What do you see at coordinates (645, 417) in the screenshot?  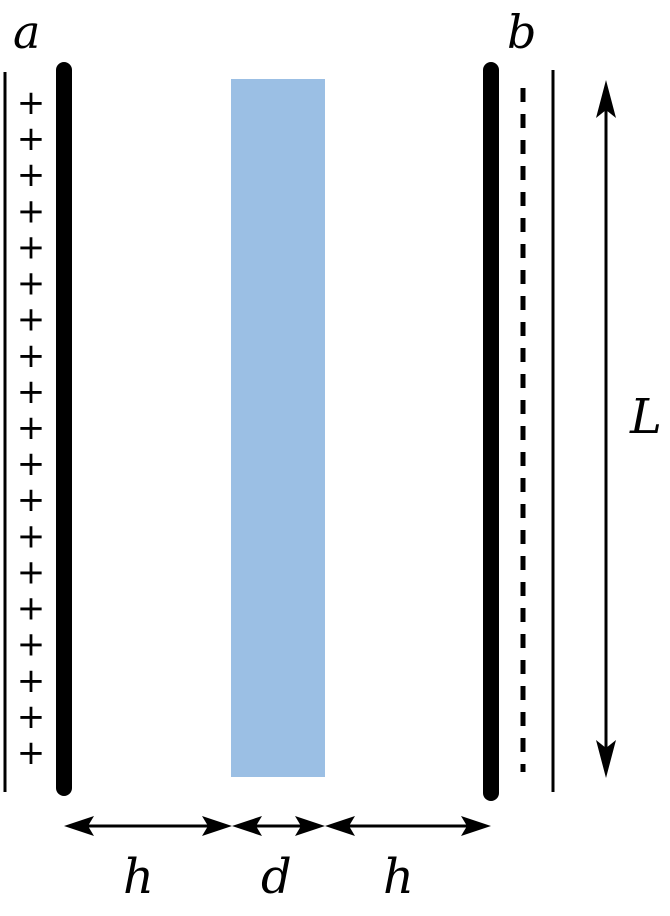 I see `length-label: L` at bounding box center [645, 417].